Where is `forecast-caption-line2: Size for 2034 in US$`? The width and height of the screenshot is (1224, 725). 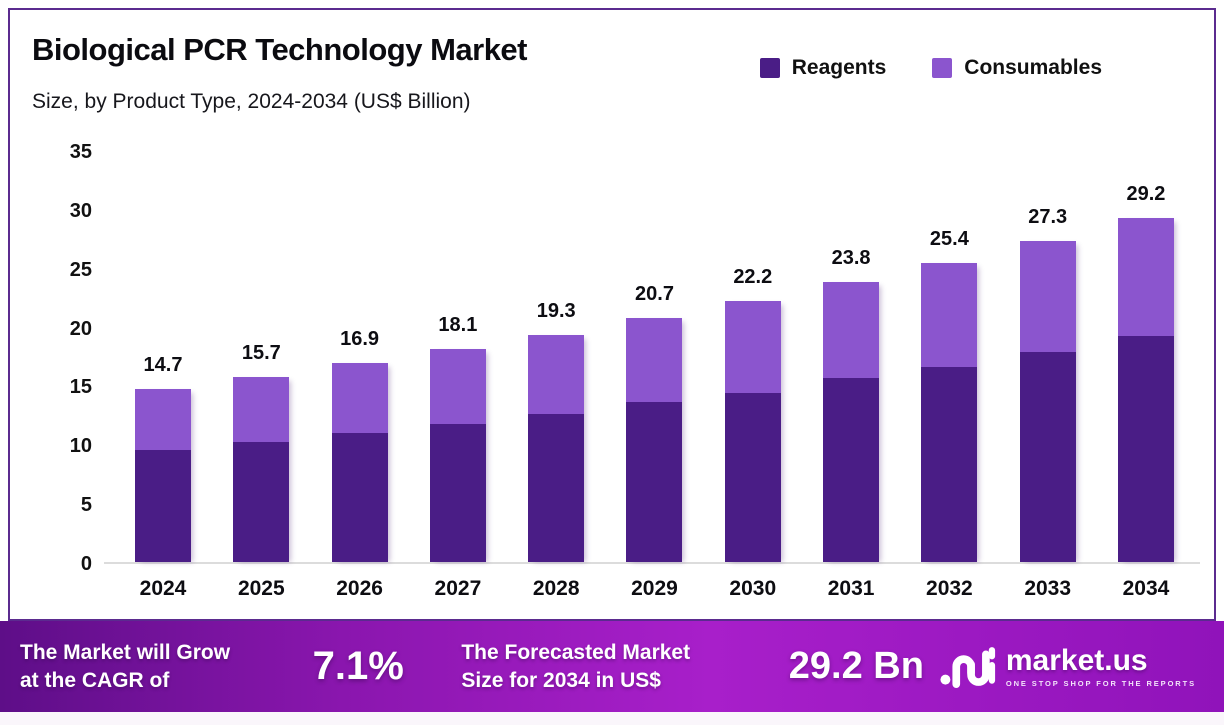
forecast-caption-line2: Size for 2034 in US$ is located at coordinates (561, 680).